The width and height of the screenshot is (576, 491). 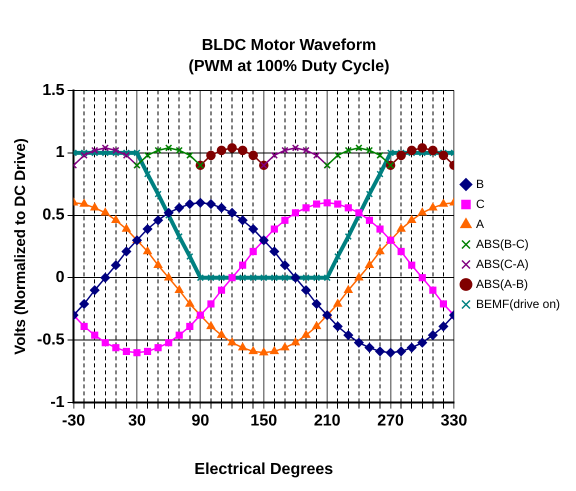 I want to click on legend-label: C, so click(x=480, y=203).